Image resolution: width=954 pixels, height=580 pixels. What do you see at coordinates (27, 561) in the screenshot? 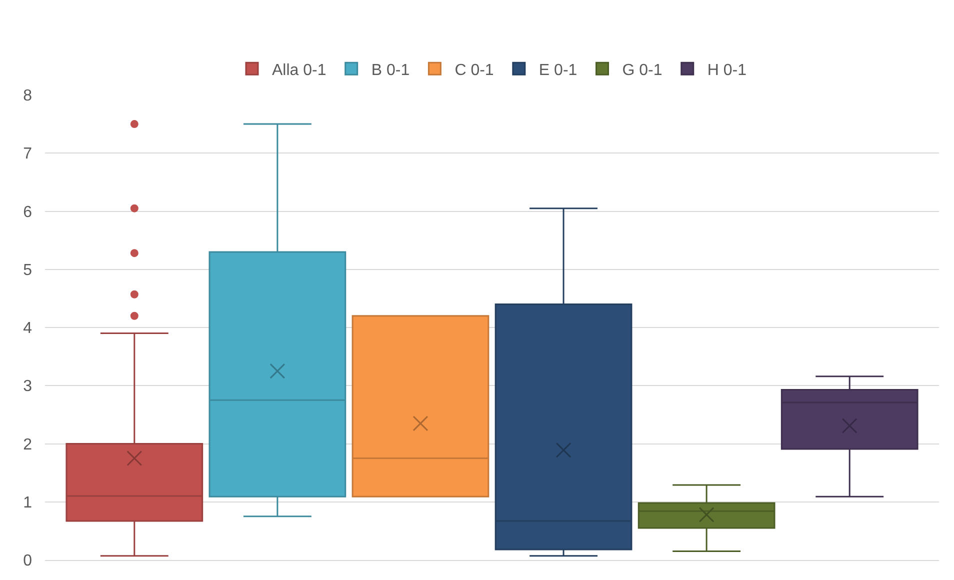
I see `y-tick-label: 0` at bounding box center [27, 561].